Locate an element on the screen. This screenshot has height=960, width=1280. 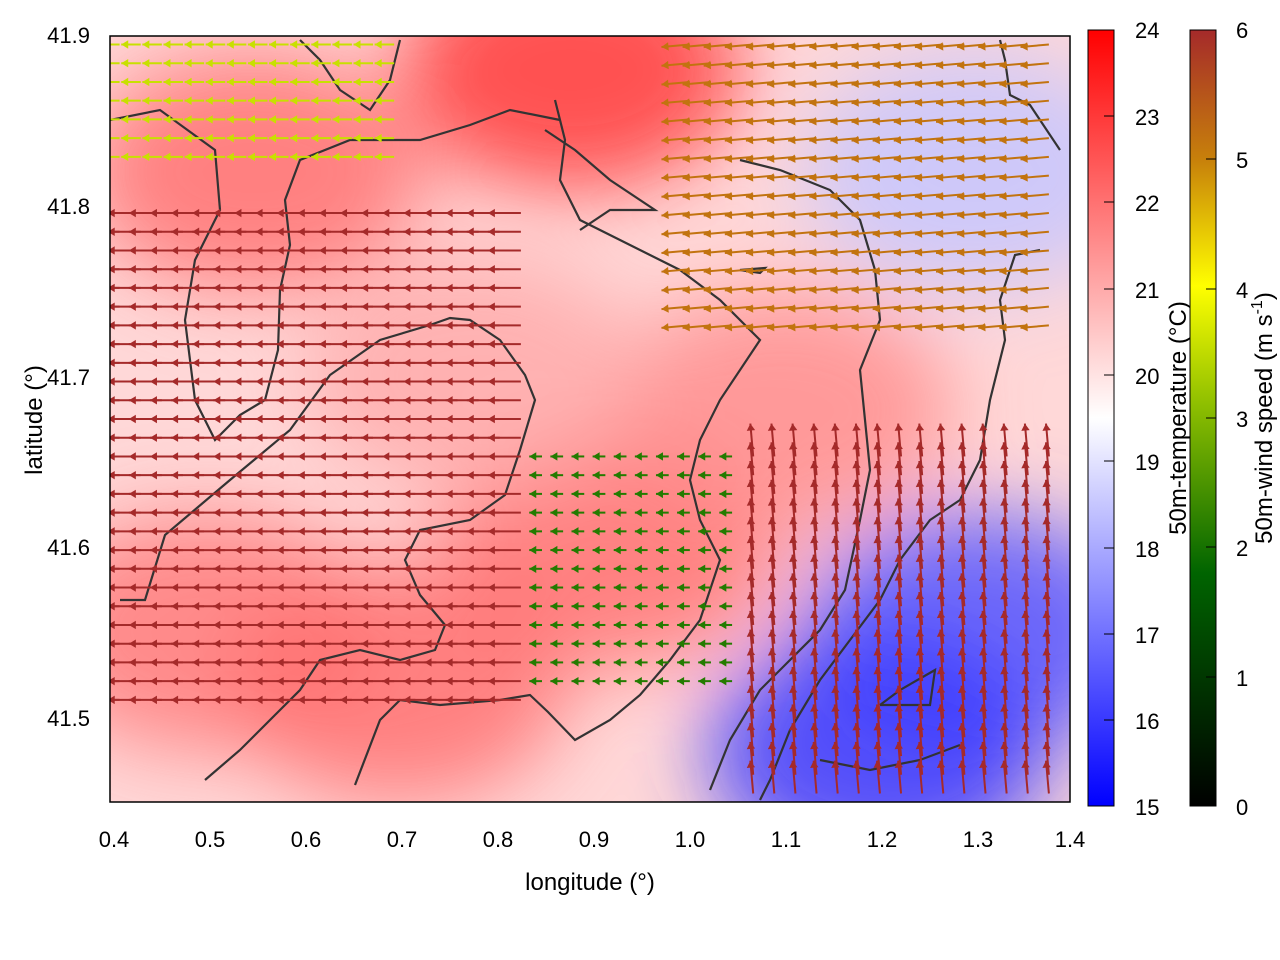
x-tick-label: 1.2 is located at coordinates (882, 839).